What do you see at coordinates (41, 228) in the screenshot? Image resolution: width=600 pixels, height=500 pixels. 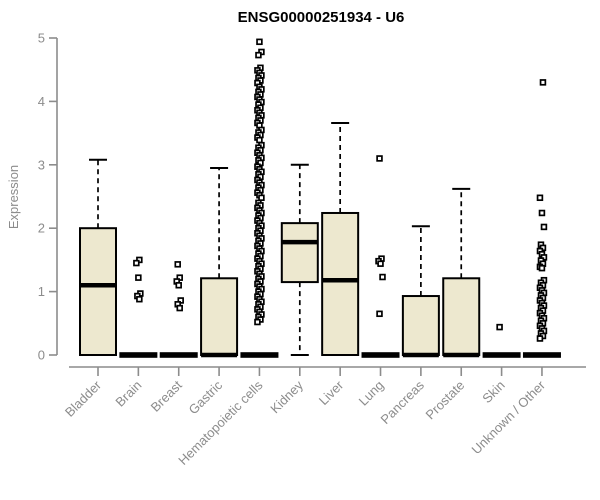 I see `y-tick-label: 2` at bounding box center [41, 228].